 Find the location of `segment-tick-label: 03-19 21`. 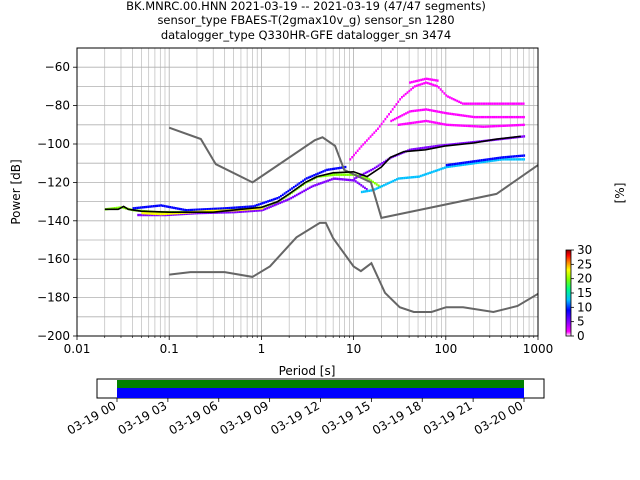

segment-tick-label: 03-19 21 is located at coordinates (448, 417).